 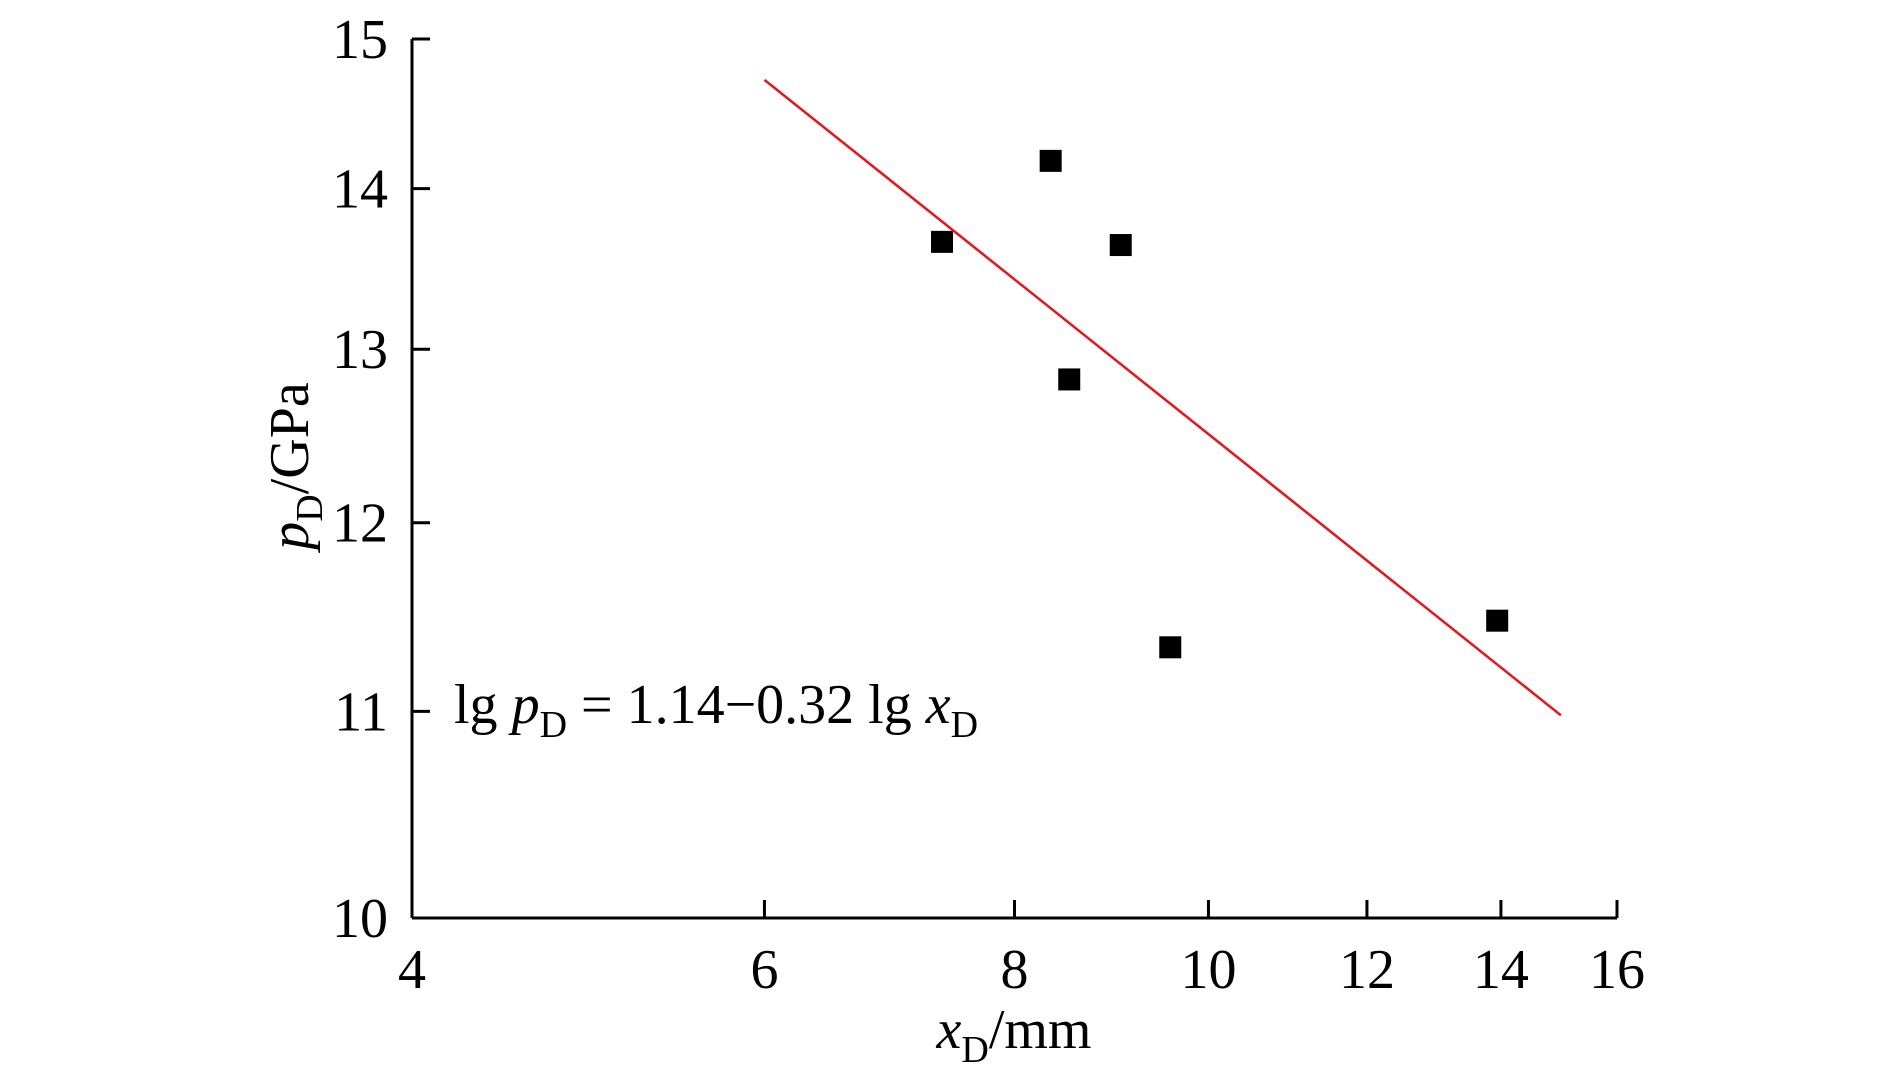 What do you see at coordinates (360, 919) in the screenshot?
I see `y-tick-label: 10` at bounding box center [360, 919].